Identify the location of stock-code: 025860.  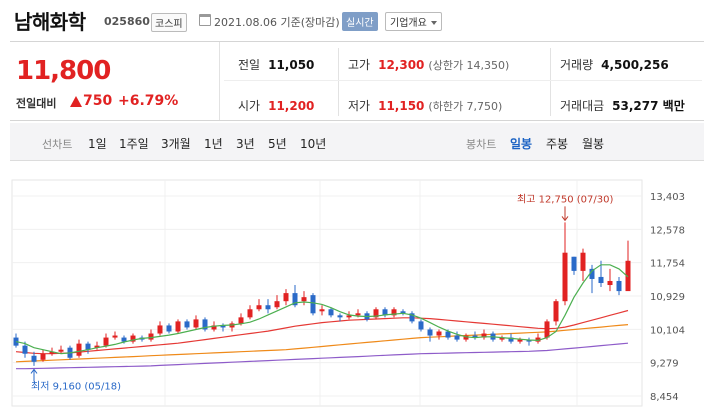
(127, 21).